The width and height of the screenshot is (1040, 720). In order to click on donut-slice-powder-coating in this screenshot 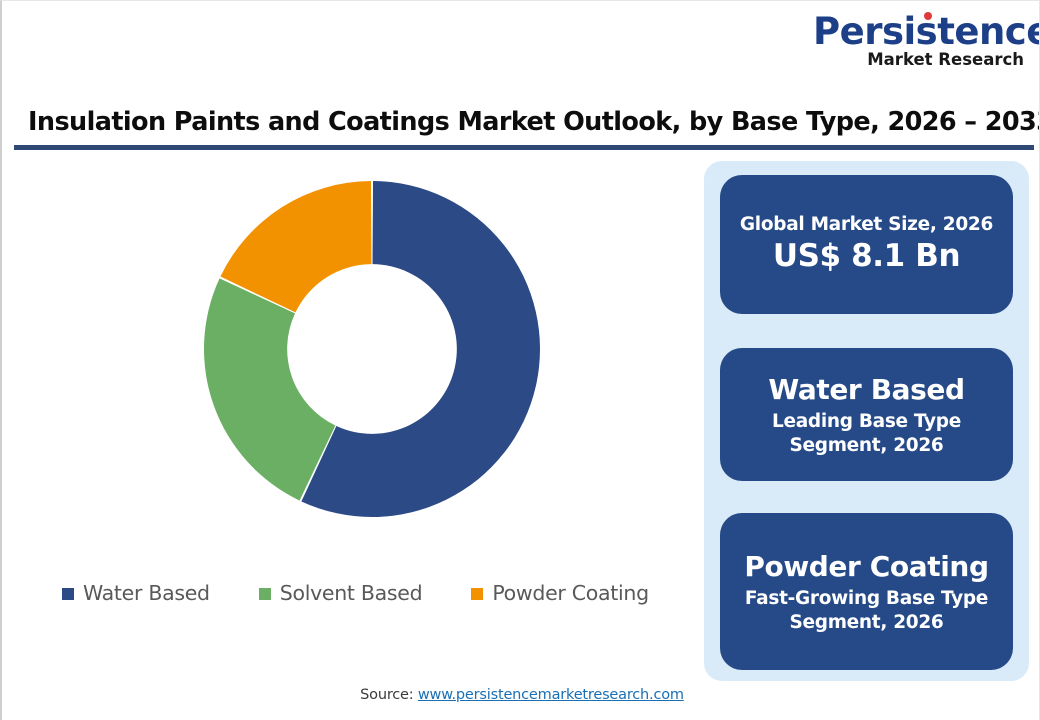, I will do `click(296, 247)`.